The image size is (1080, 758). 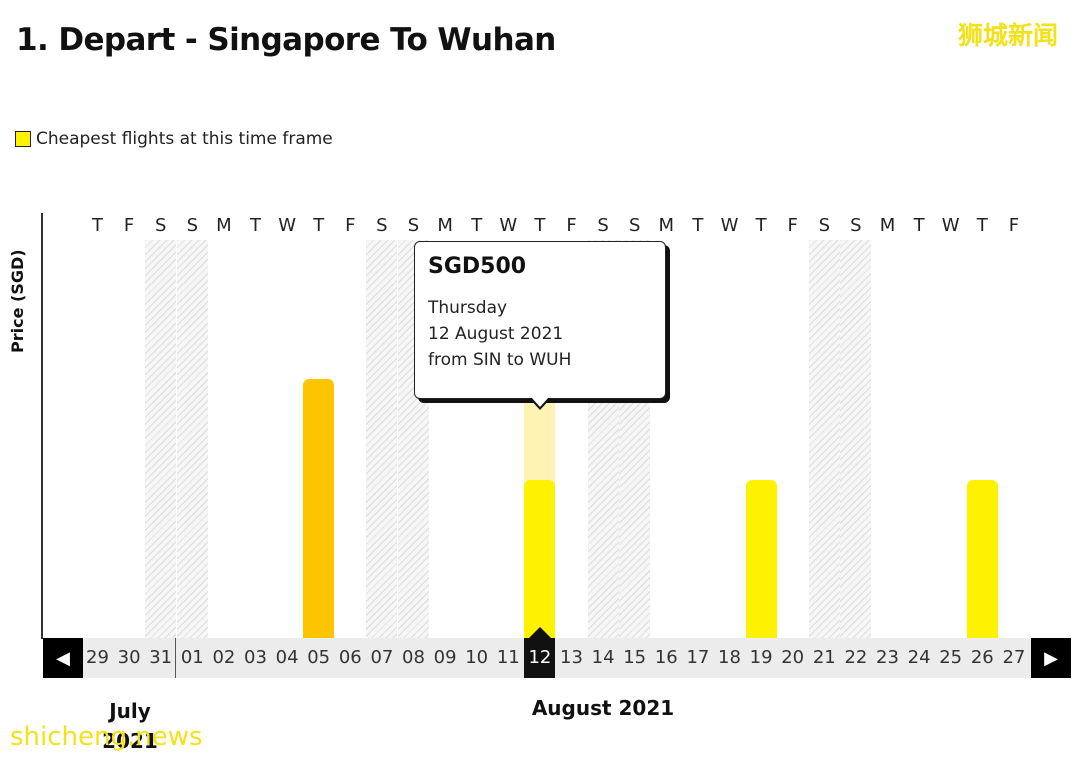 I want to click on date-cell: 21, so click(x=824, y=657).